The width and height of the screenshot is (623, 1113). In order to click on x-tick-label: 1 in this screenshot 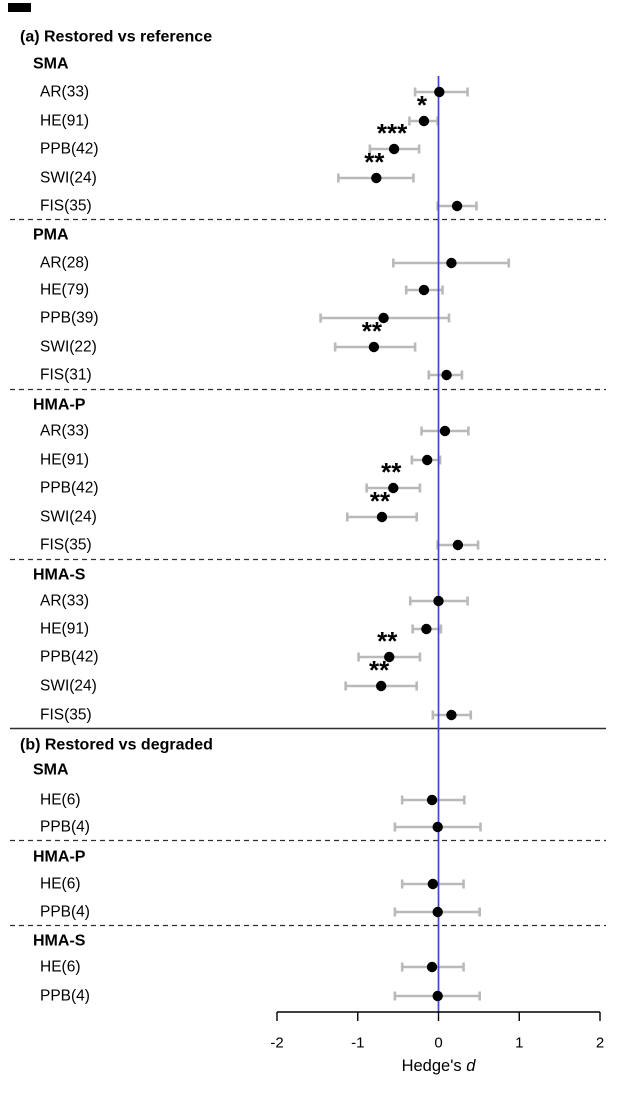, I will do `click(519, 1043)`.